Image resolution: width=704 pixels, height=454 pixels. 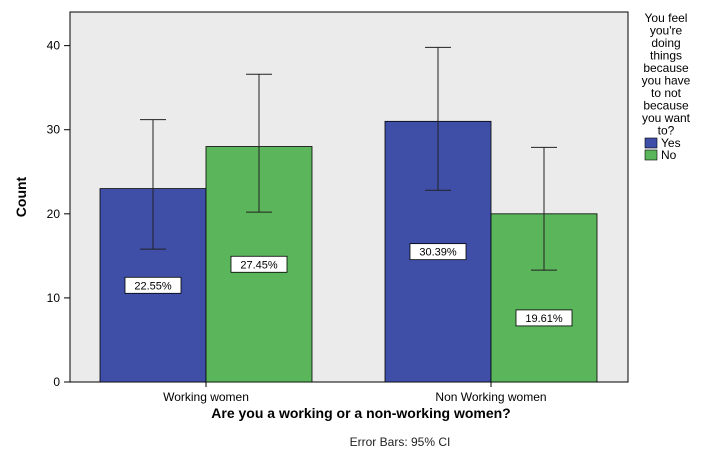 What do you see at coordinates (490, 397) in the screenshot?
I see `x-tick-label: Non Working women` at bounding box center [490, 397].